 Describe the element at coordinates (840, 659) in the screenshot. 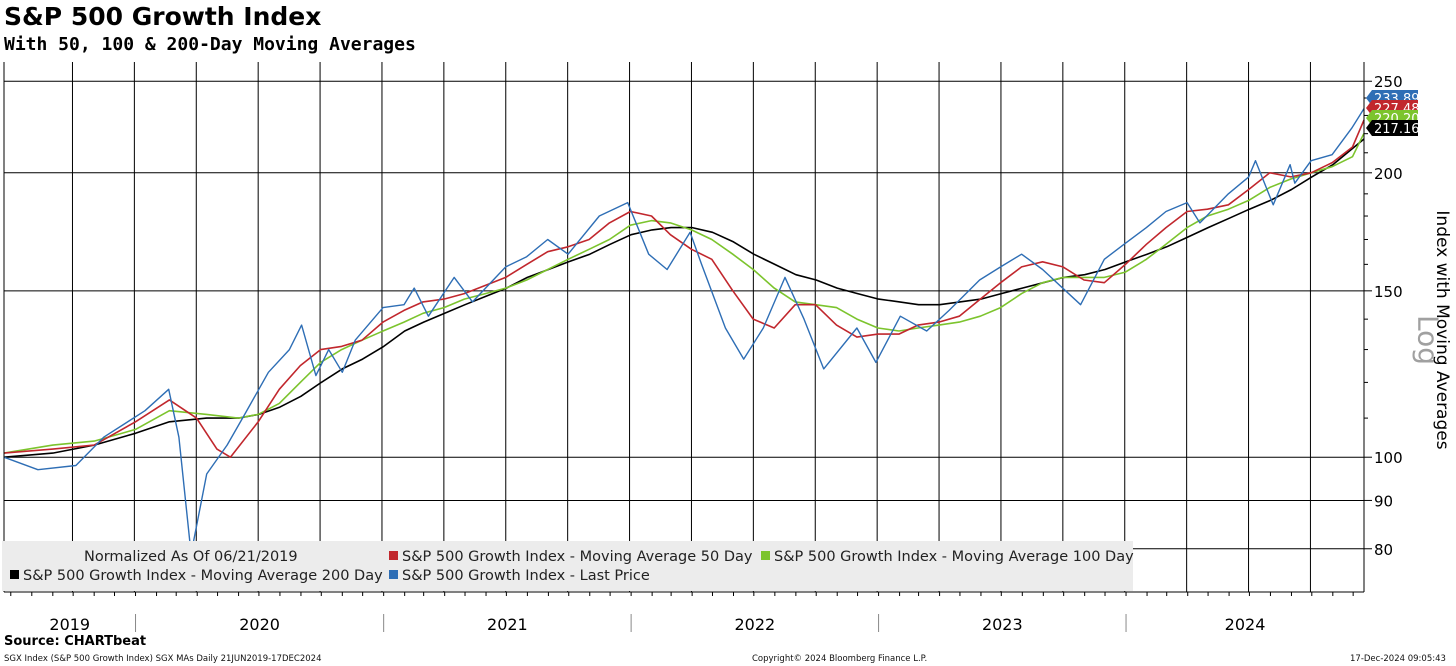

I see `footer-center: Copyright© 2024 Bloomberg Finance L.P.` at that location.